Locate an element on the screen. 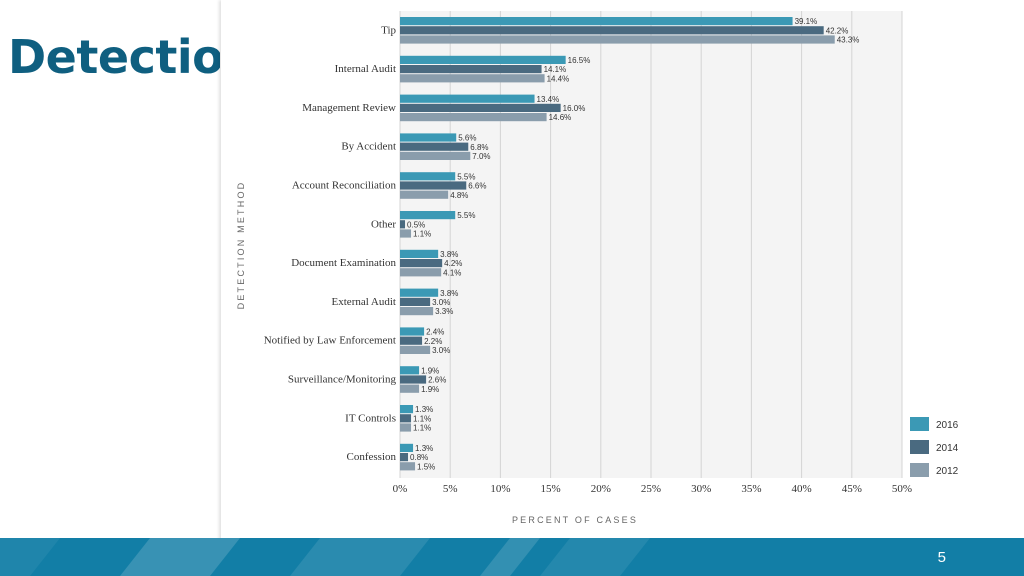 This screenshot has height=576, width=1024. data-label: 5.6% is located at coordinates (467, 138).